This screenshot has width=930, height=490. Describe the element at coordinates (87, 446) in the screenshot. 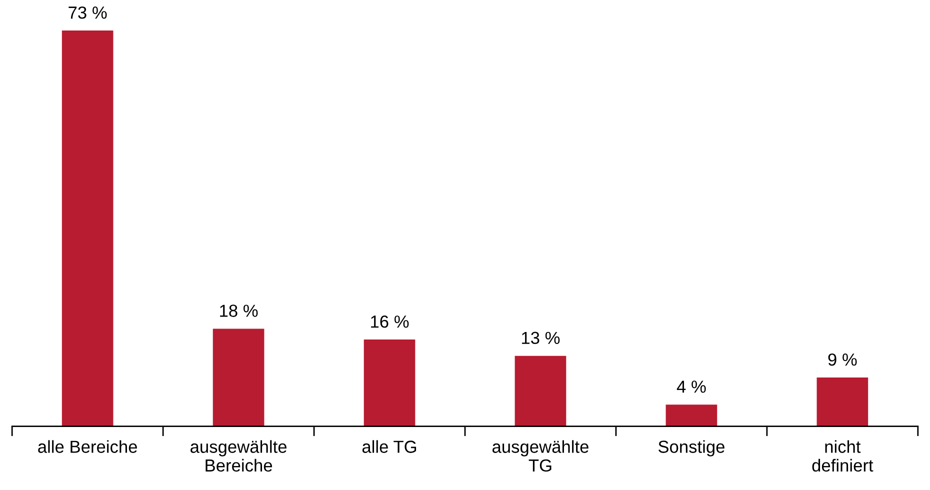

I see `x-tick-label: alle Bereiche` at that location.